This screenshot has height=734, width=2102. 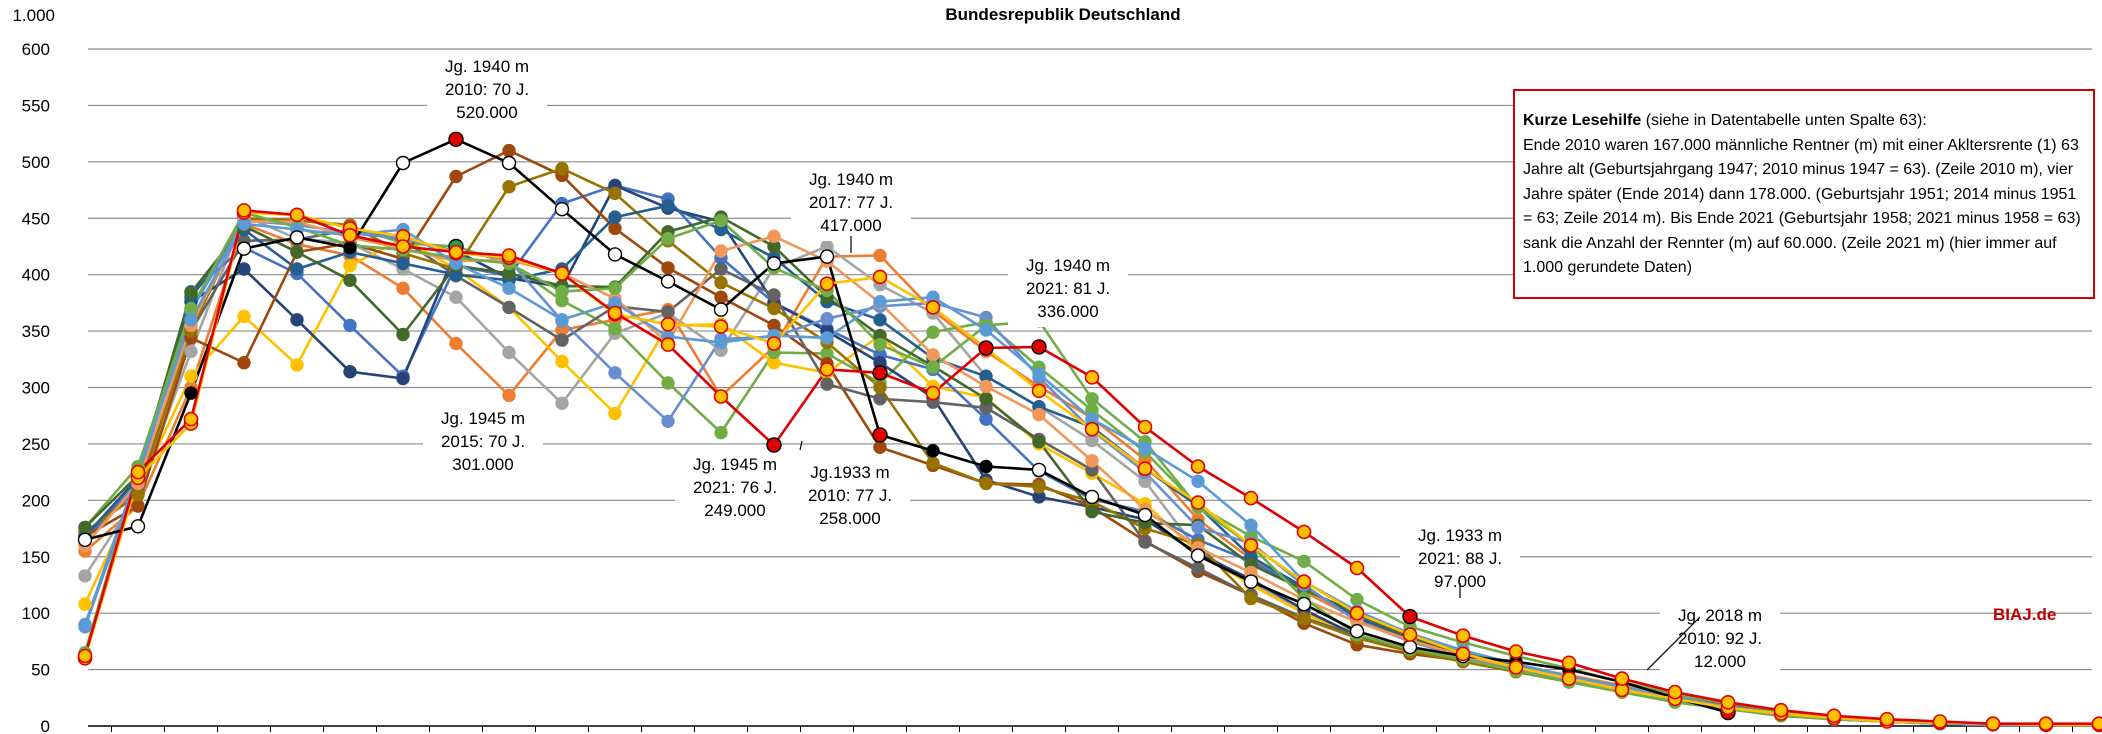 I want to click on annotation-line: 249.000, so click(x=734, y=510).